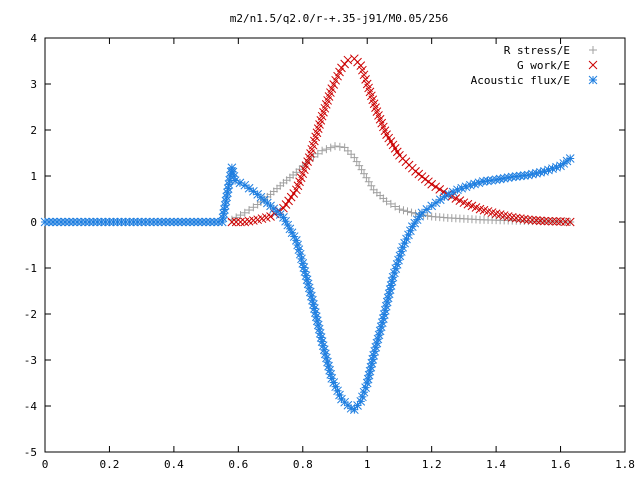 Image resolution: width=640 pixels, height=484 pixels. I want to click on x-tick-label: 1.8, so click(625, 464).